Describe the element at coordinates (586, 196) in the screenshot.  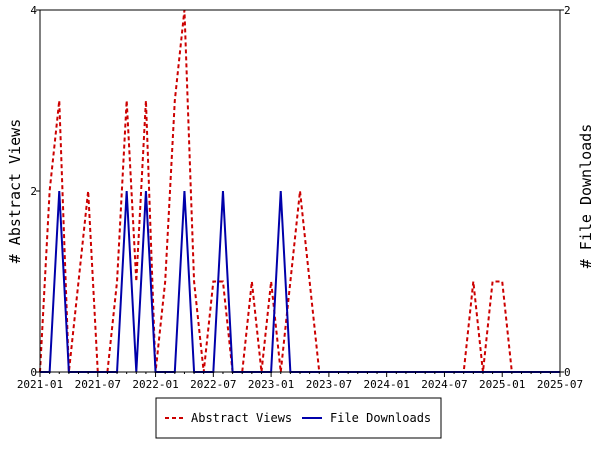
I see `y-axis-title-right: # File Downloads` at that location.